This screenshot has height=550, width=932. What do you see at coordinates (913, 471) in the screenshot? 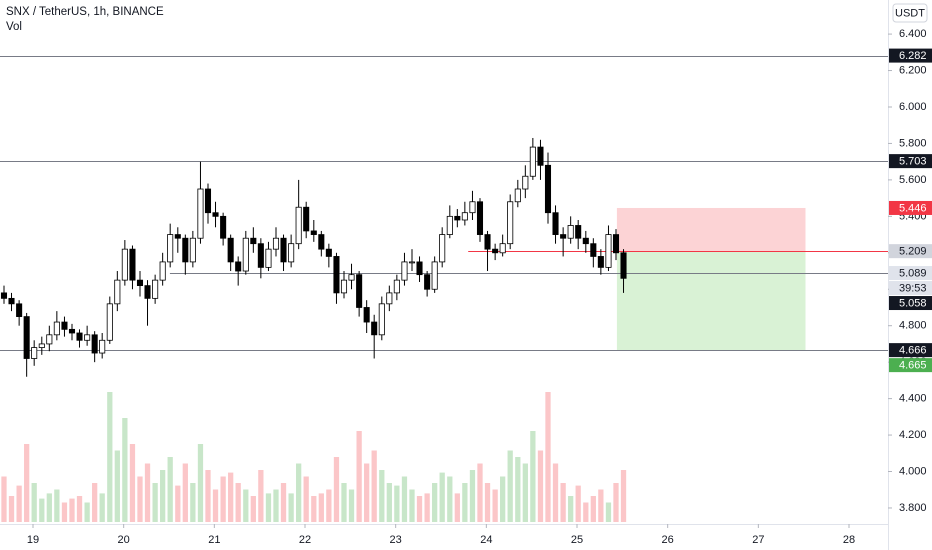
I see `y-tick-label: 4.000` at bounding box center [913, 471].